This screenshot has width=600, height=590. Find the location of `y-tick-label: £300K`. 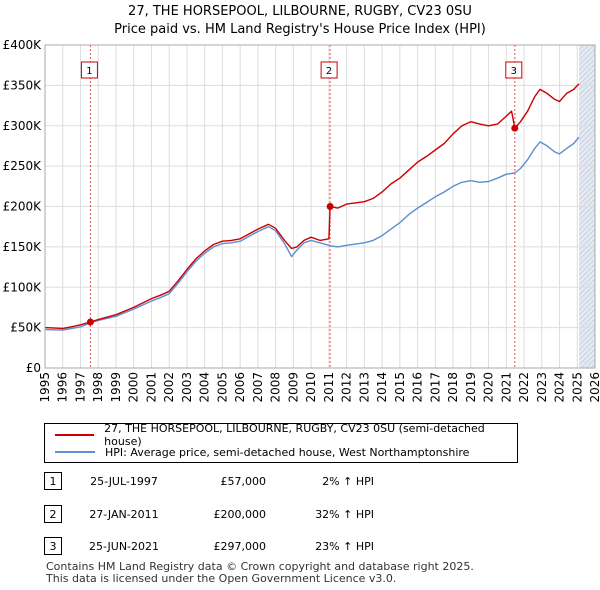

y-tick-label: £300K is located at coordinates (23, 126).